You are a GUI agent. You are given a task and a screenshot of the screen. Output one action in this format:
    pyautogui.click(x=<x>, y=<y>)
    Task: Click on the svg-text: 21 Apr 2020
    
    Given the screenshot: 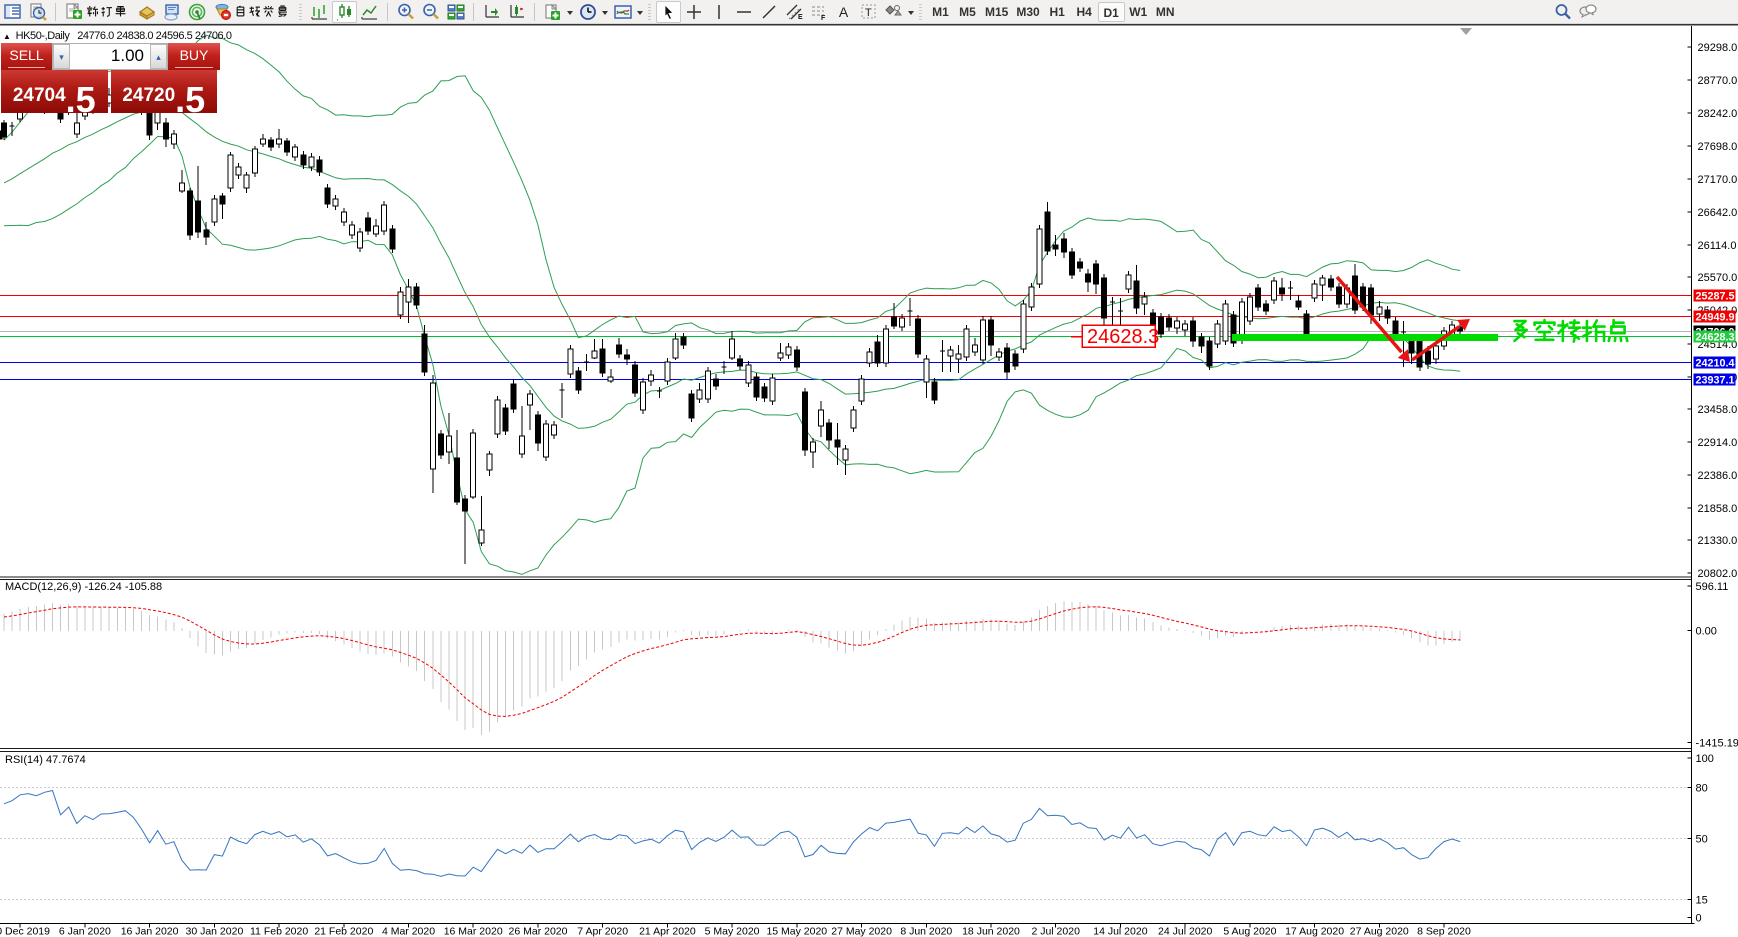 What is the action you would take?
    pyautogui.click(x=667, y=931)
    